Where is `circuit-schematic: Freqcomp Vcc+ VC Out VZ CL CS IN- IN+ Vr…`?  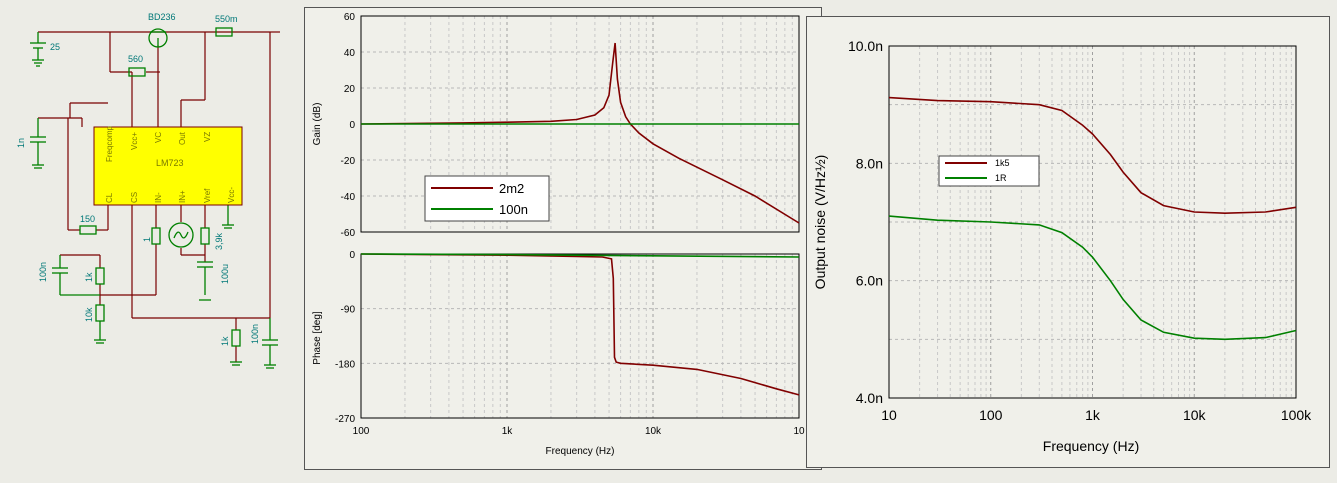 circuit-schematic: Freqcomp Vcc+ VC Out VZ CL CS IN- IN+ Vr… is located at coordinates (148, 190).